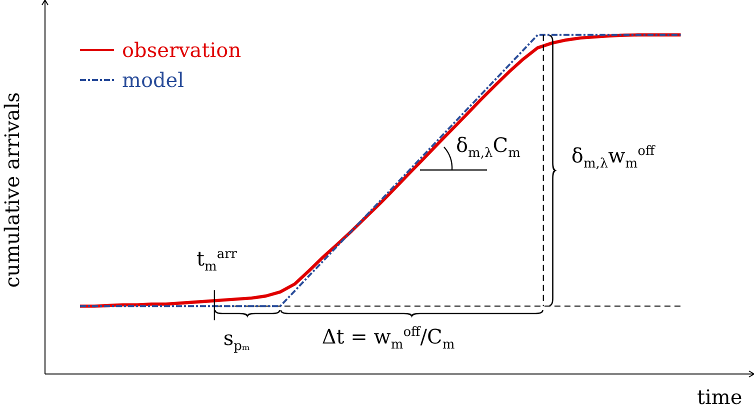 The image size is (754, 414). Describe the element at coordinates (182, 50) in the screenshot. I see `legend-label: observation` at that location.